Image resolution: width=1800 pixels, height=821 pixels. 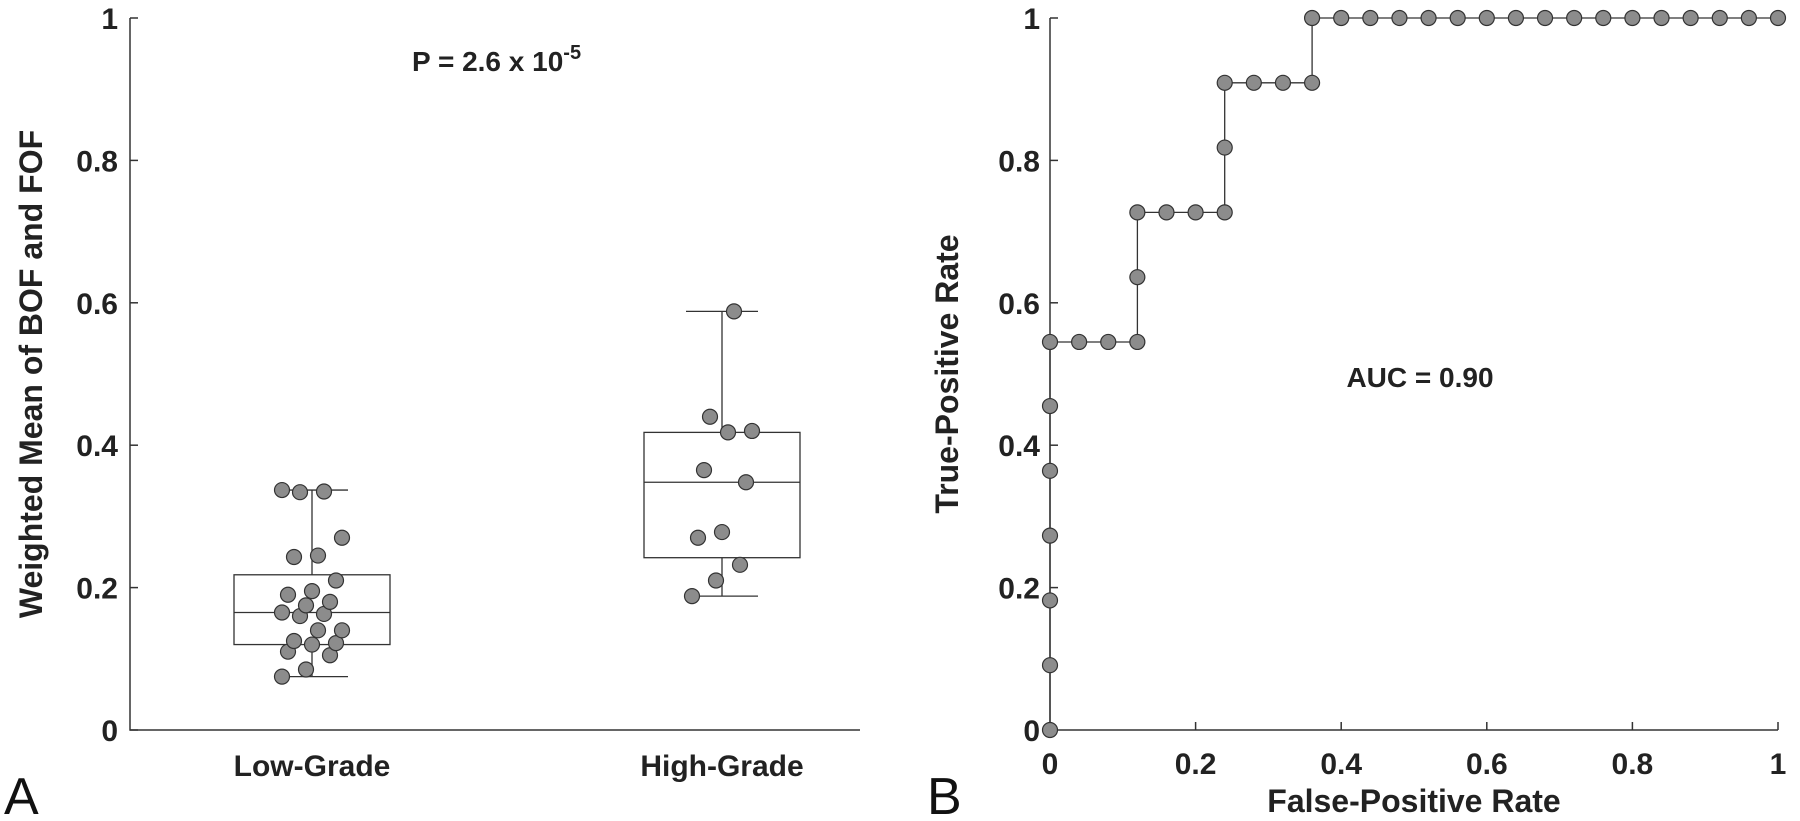 I want to click on p-value-text: P = 2.6 x 10, so click(x=487, y=61).